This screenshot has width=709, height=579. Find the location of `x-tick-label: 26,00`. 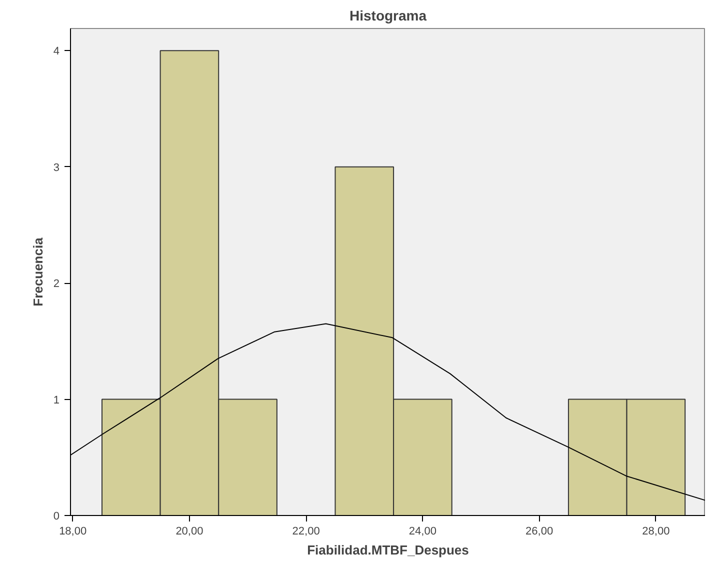

x-tick-label: 26,00 is located at coordinates (540, 532).